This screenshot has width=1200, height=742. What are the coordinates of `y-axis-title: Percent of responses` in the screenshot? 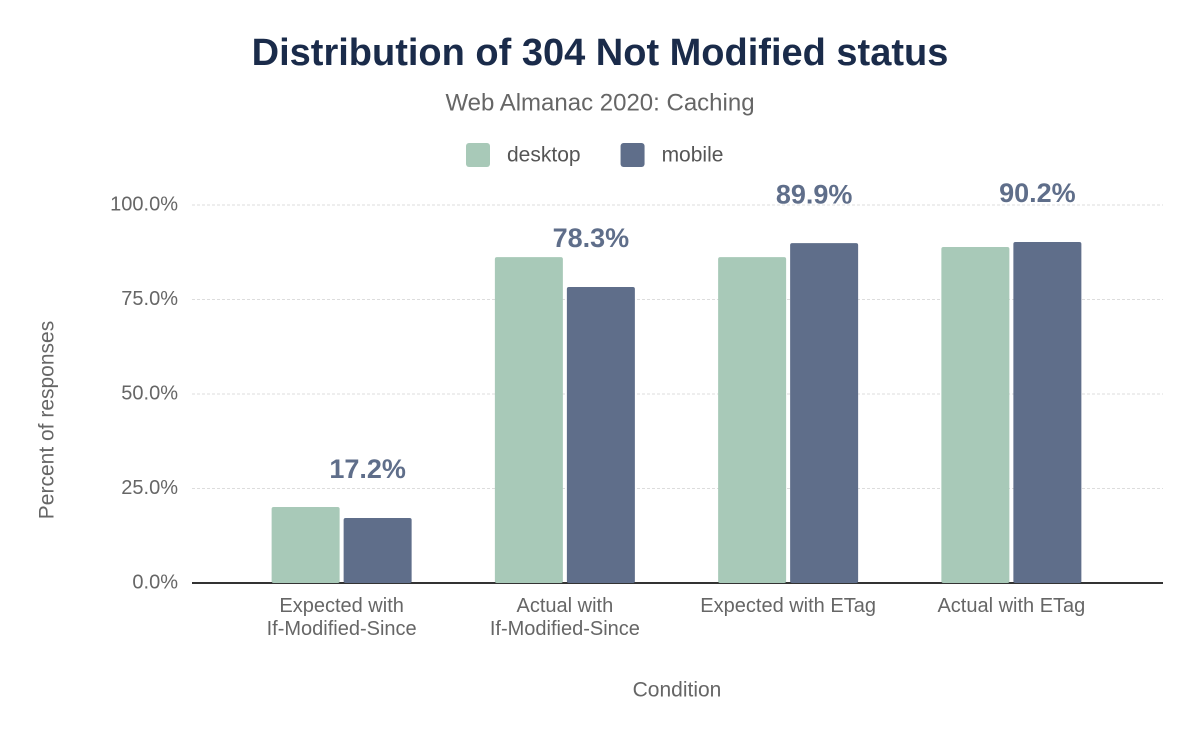 It's located at (47, 420).